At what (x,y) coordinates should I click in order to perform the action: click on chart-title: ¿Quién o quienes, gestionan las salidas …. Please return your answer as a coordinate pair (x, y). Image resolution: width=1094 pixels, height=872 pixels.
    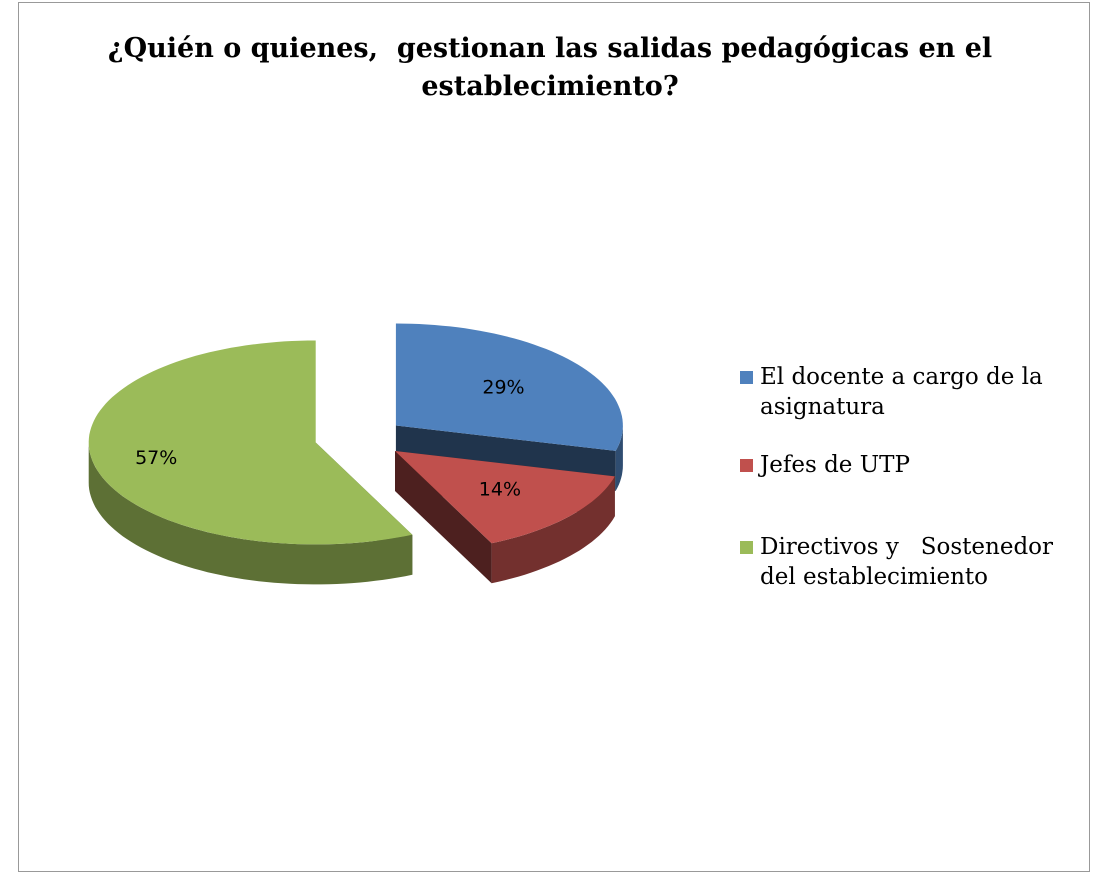
    Looking at the image, I should click on (554, 67).